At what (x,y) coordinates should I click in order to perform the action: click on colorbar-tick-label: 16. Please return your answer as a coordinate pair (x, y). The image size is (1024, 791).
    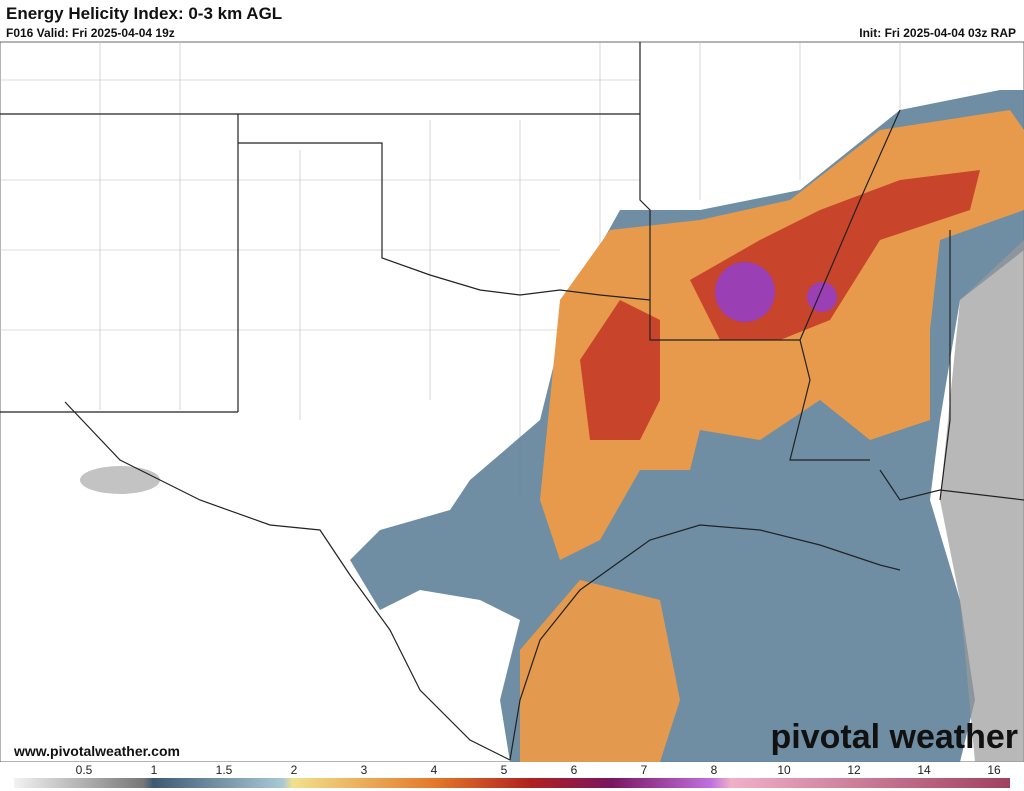
    Looking at the image, I should click on (994, 770).